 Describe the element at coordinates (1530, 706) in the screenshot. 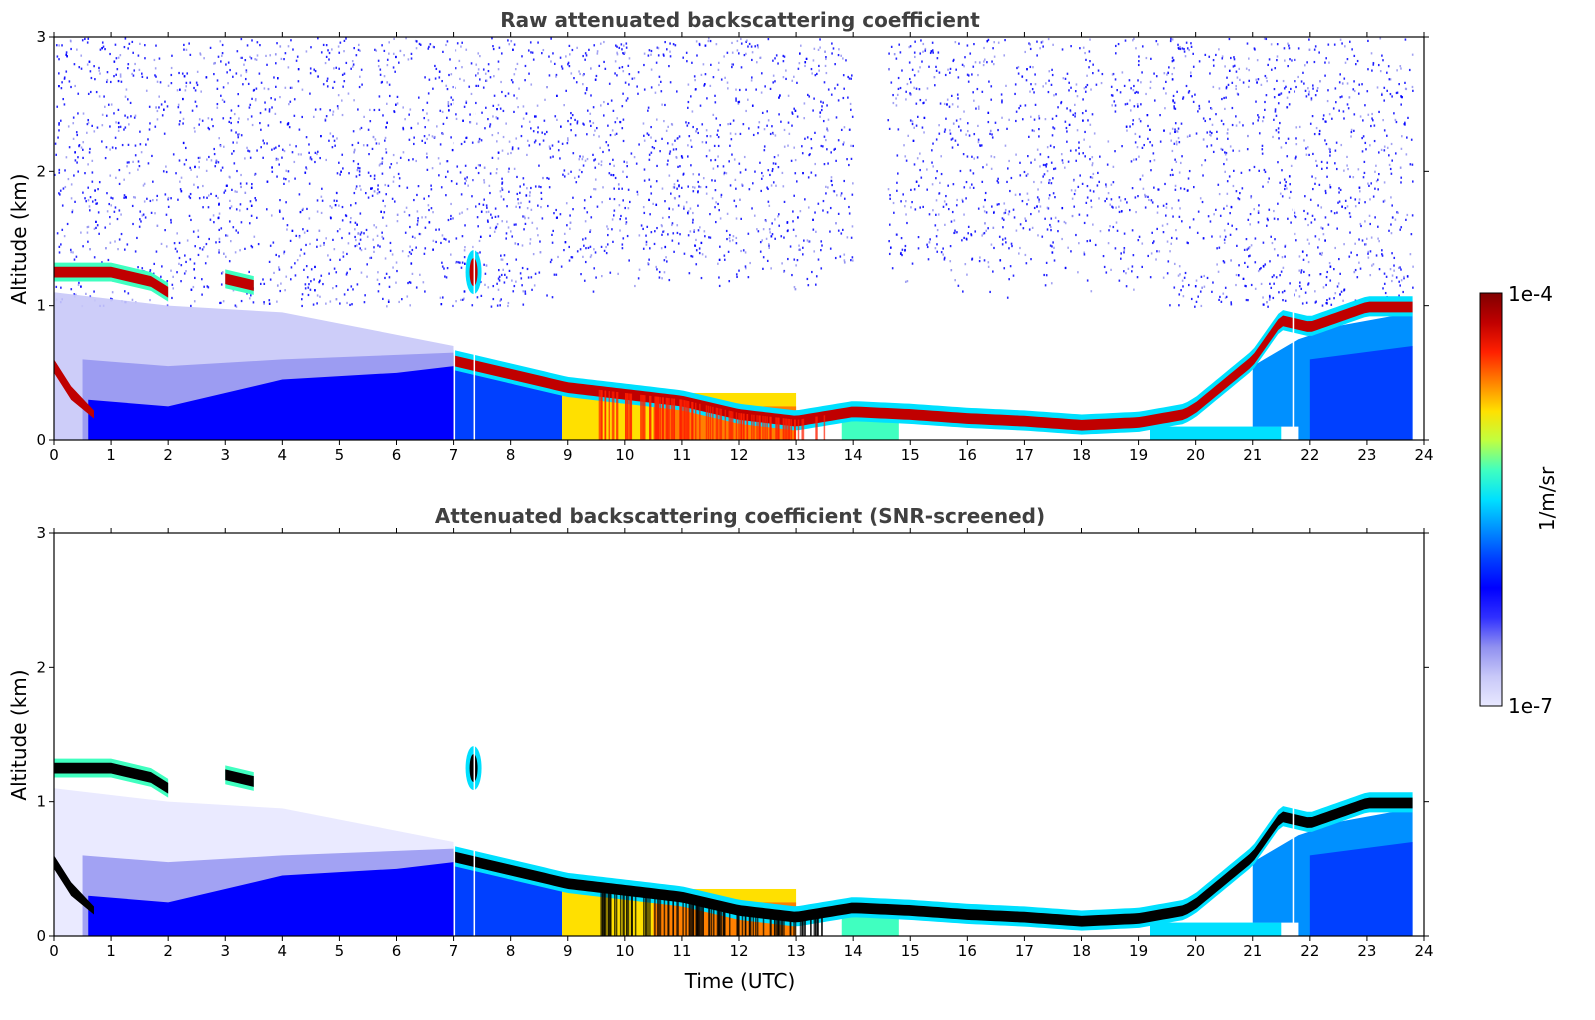

I see `colorbar-min-label: 1e-7` at that location.